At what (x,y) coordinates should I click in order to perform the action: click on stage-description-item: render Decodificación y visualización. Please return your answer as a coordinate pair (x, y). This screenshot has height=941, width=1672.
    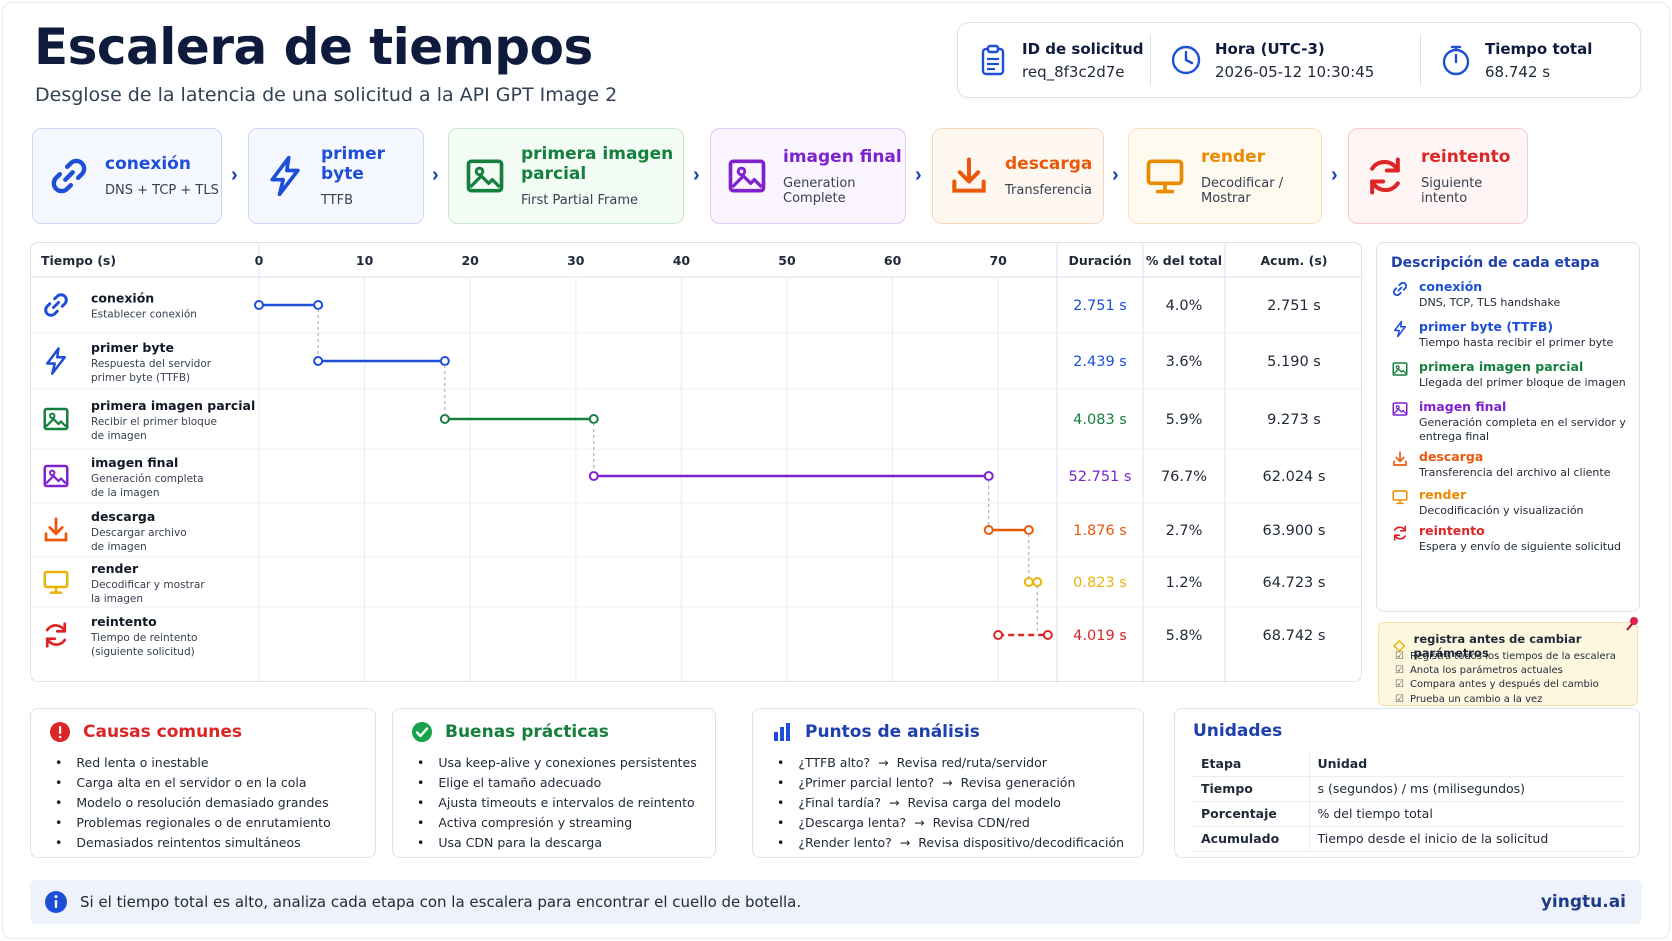
    Looking at the image, I should click on (1510, 502).